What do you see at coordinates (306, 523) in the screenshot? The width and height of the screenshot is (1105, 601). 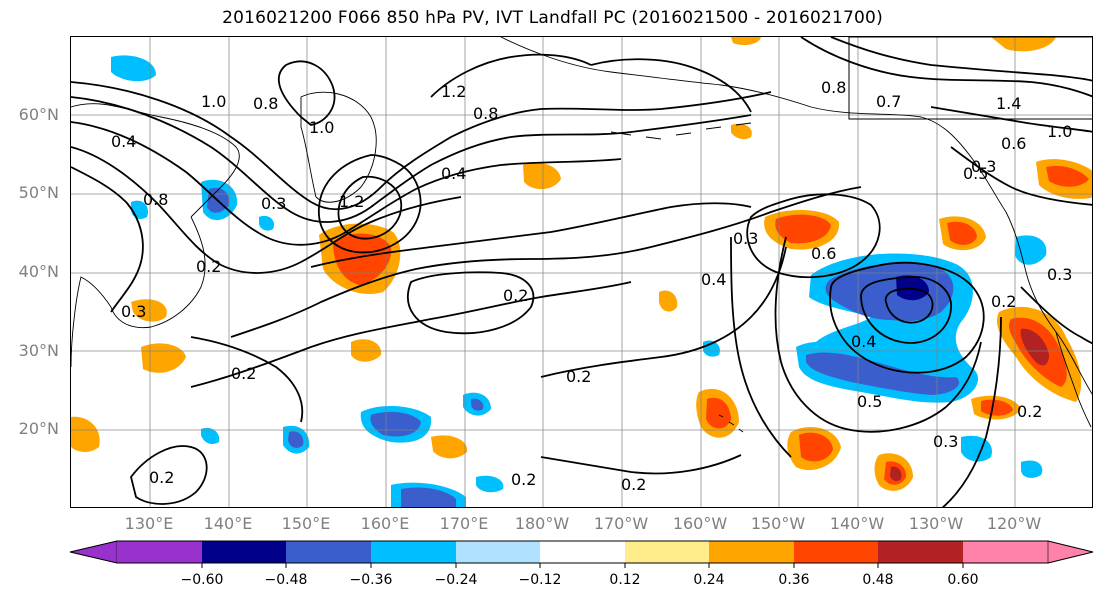 I see `lon-label-150e: 150°E` at bounding box center [306, 523].